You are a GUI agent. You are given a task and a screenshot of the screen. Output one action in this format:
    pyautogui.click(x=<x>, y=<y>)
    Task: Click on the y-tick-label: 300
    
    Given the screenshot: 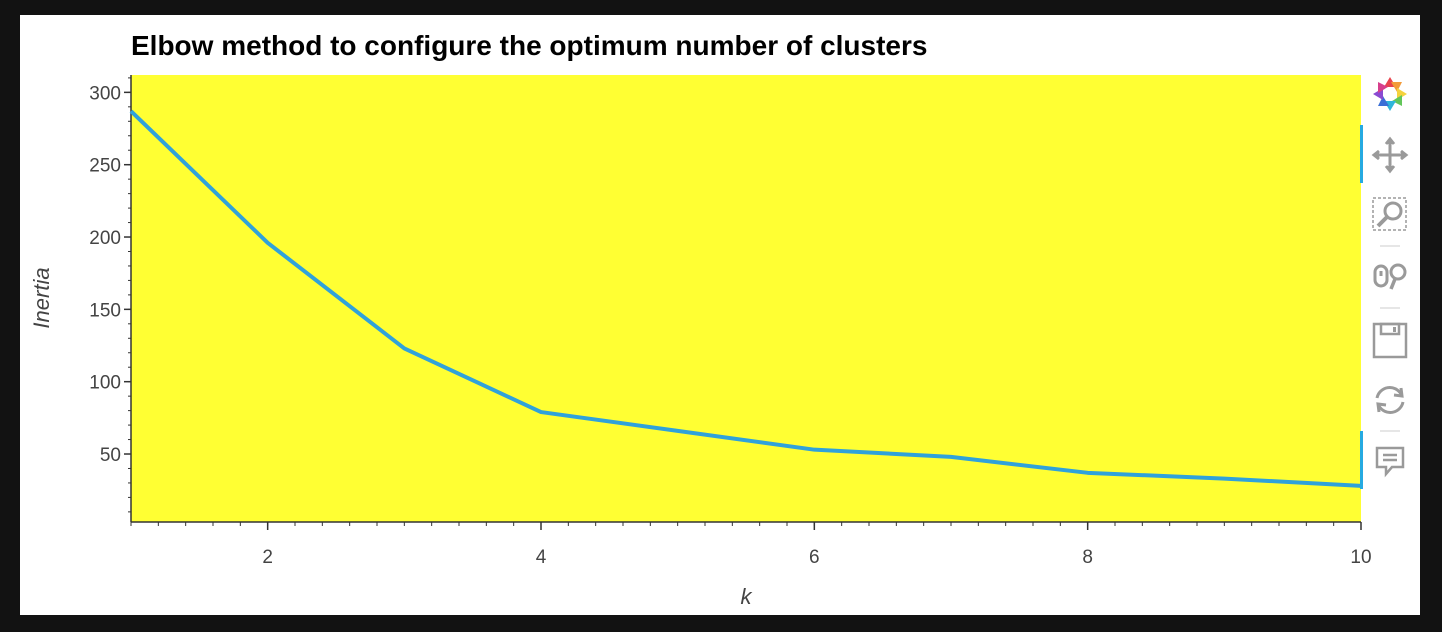 What is the action you would take?
    pyautogui.click(x=105, y=93)
    